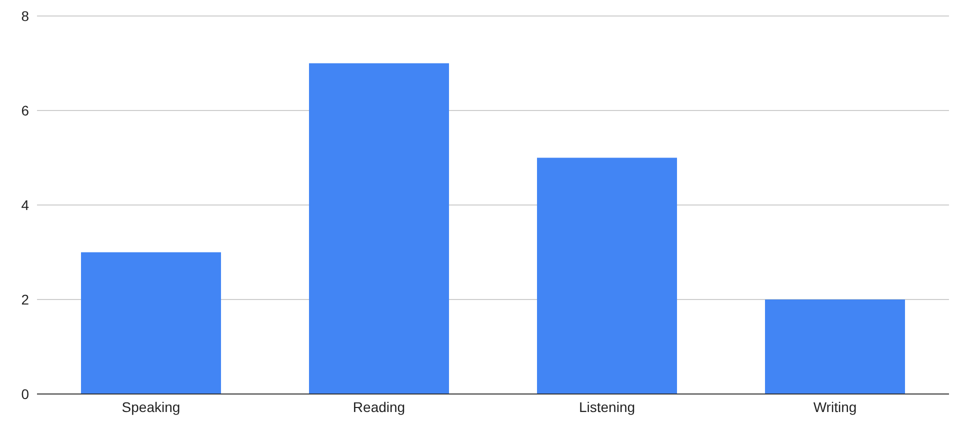 This screenshot has width=961, height=430. I want to click on x-tick-label: Speaking, so click(151, 406).